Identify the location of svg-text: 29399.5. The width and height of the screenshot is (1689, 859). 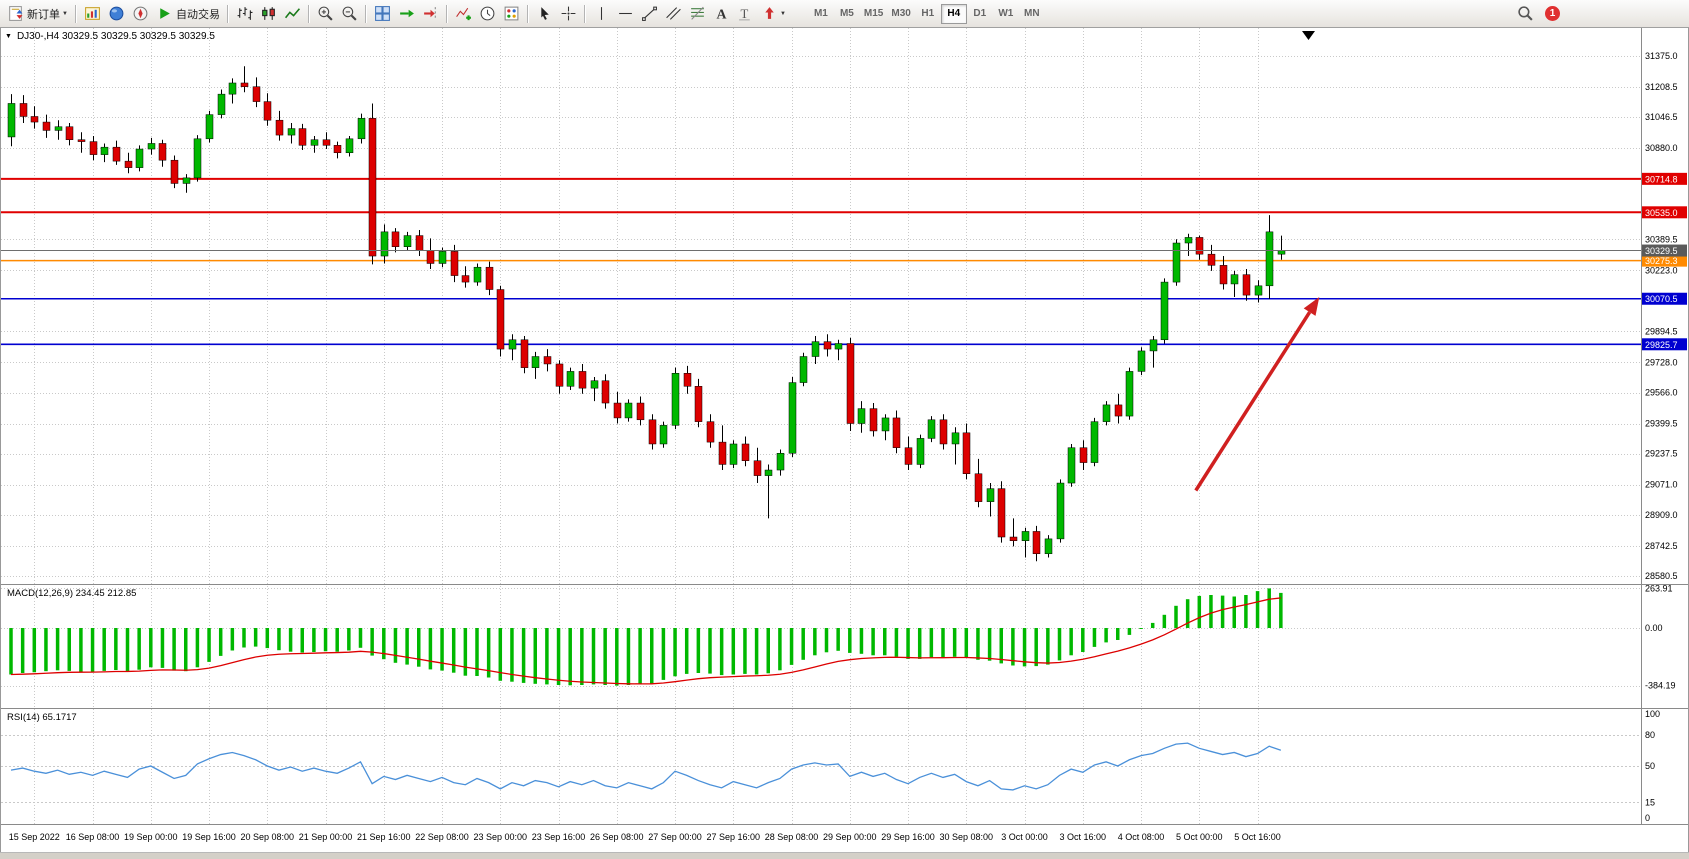
(1661, 424).